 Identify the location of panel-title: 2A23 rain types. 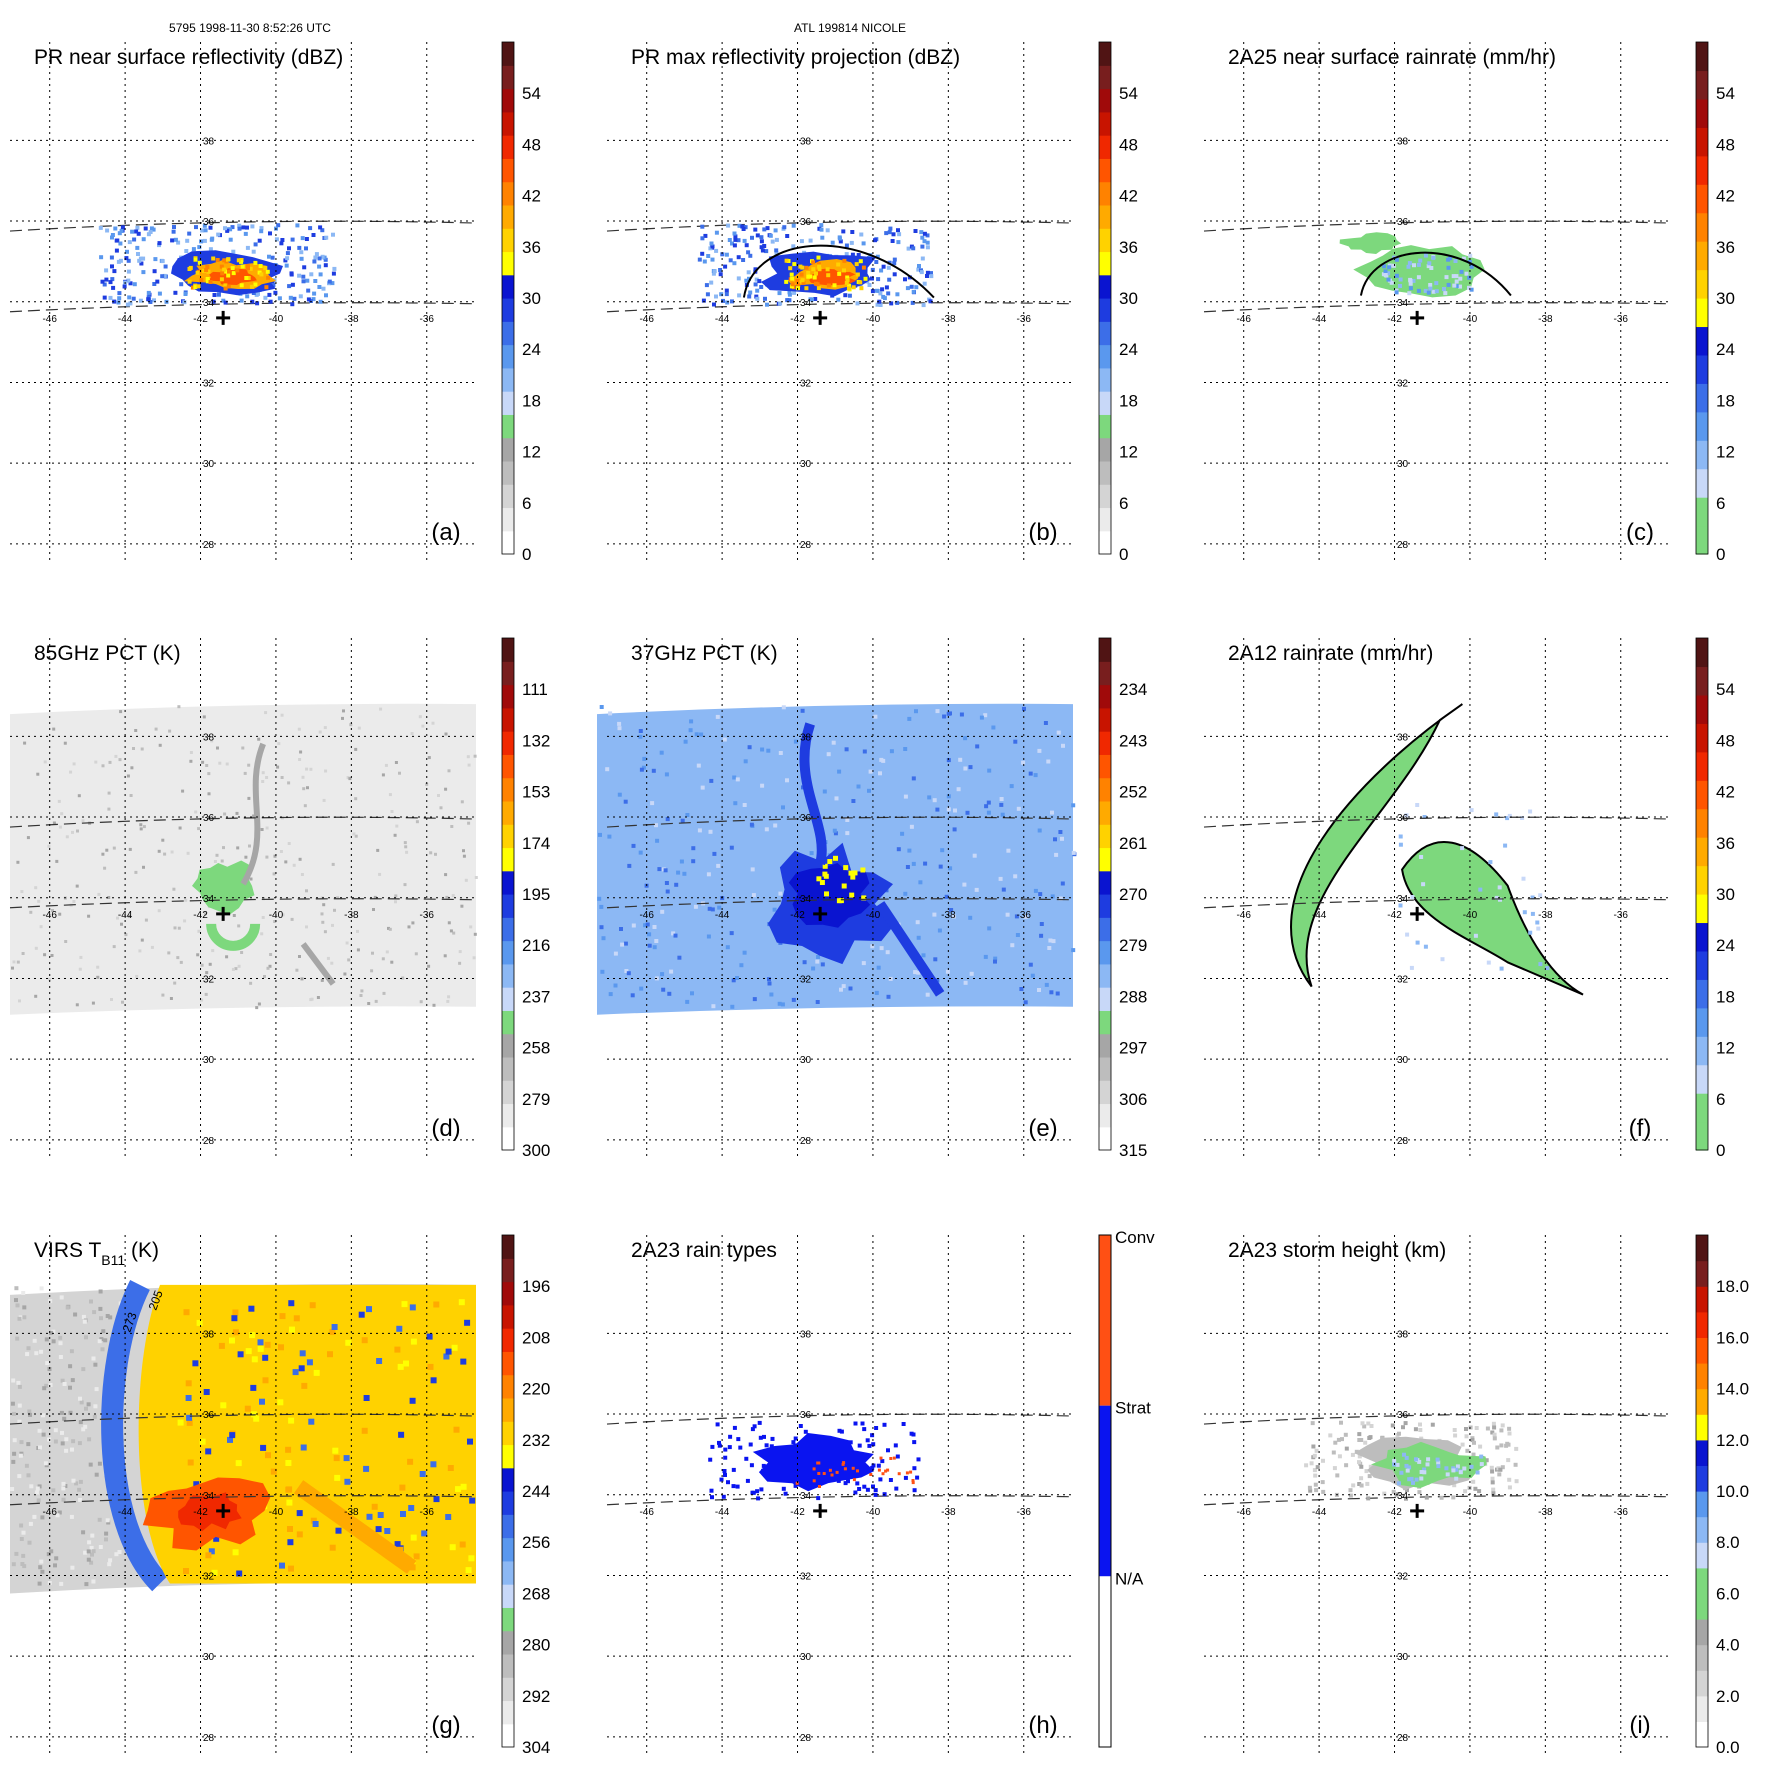
(704, 1250).